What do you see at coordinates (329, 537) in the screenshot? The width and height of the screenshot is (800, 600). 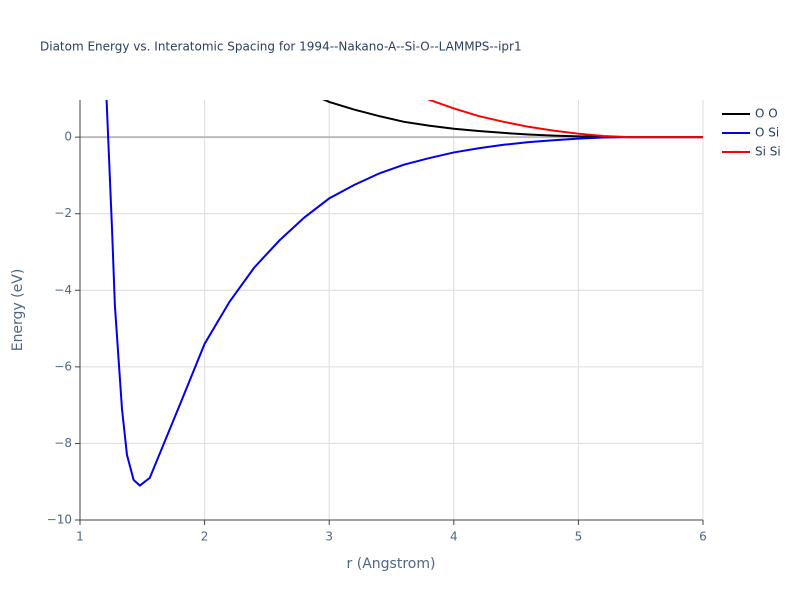 I see `x-tick-label: 3` at bounding box center [329, 537].